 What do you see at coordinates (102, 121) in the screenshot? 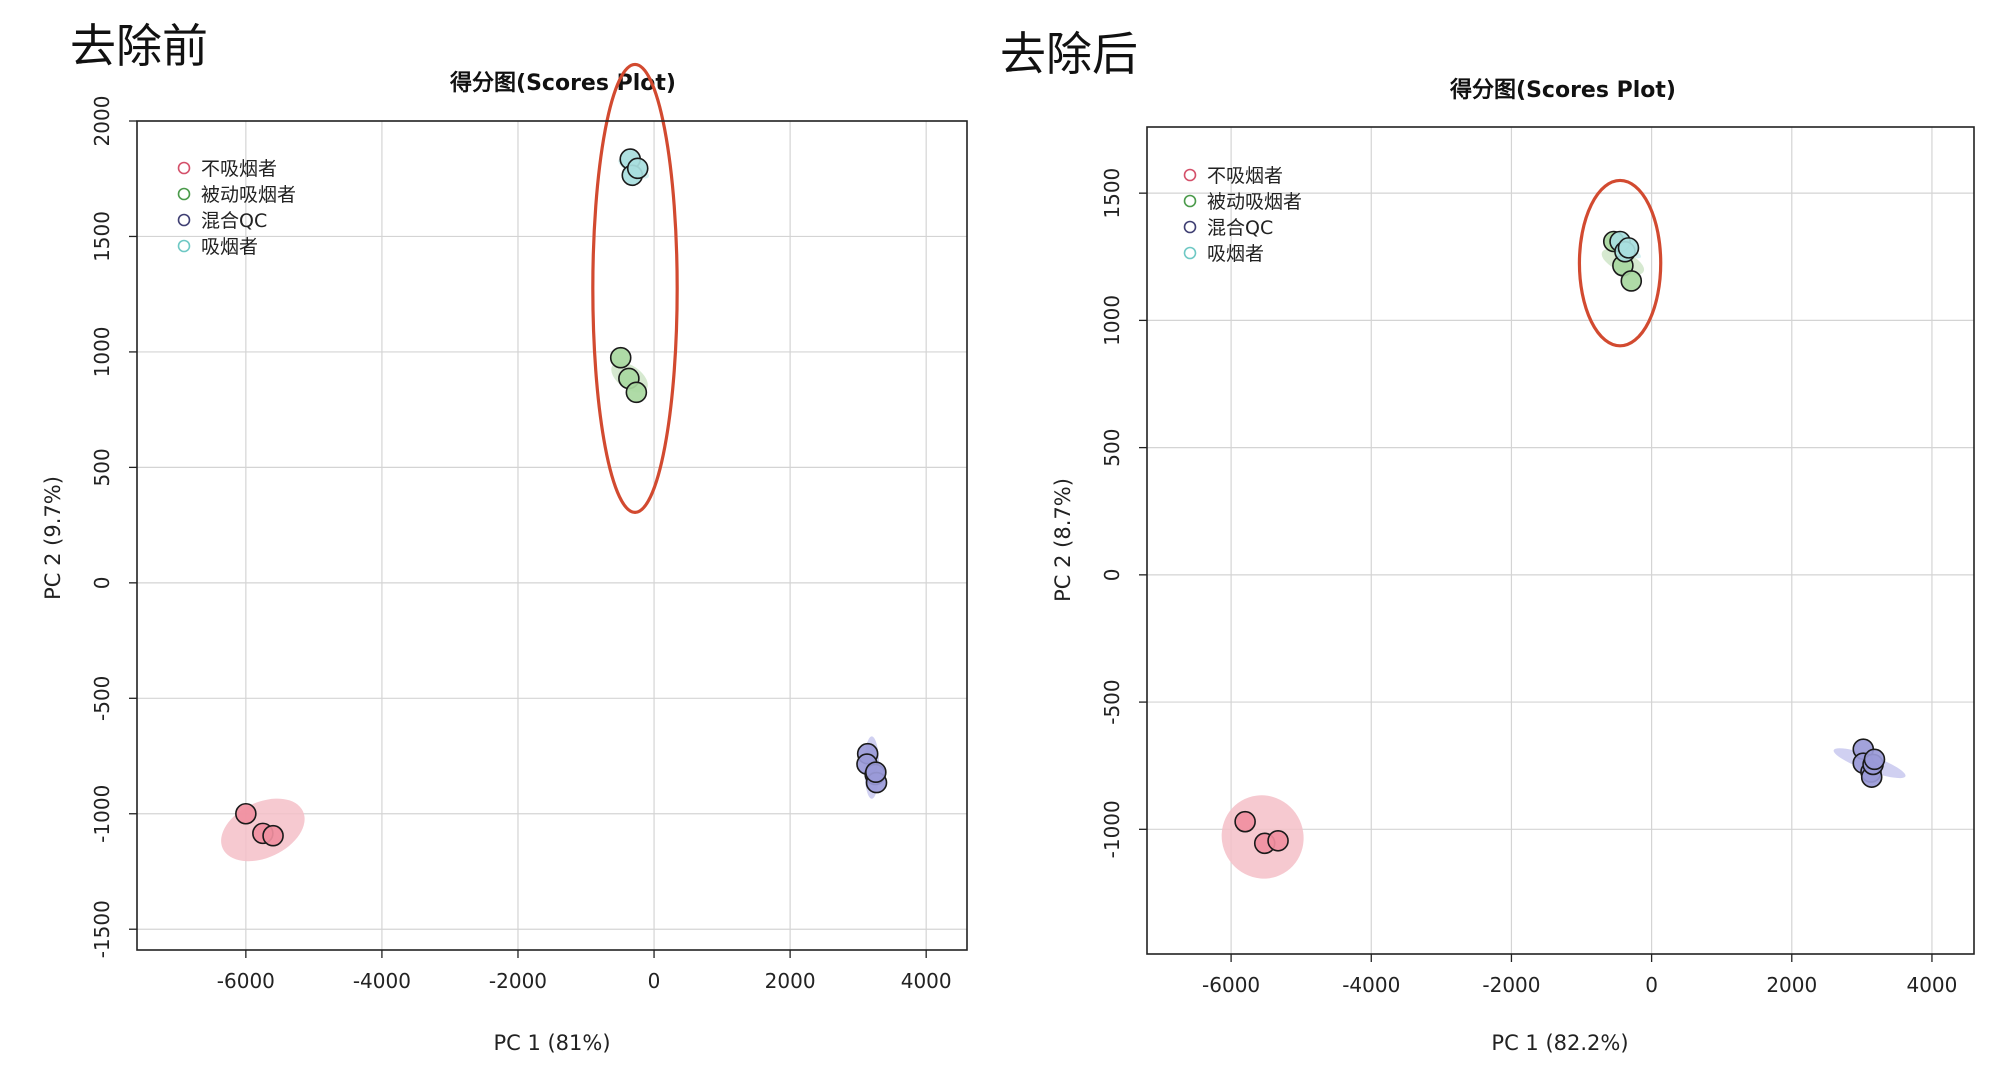
I see `y-tick-label: 2000` at bounding box center [102, 121].